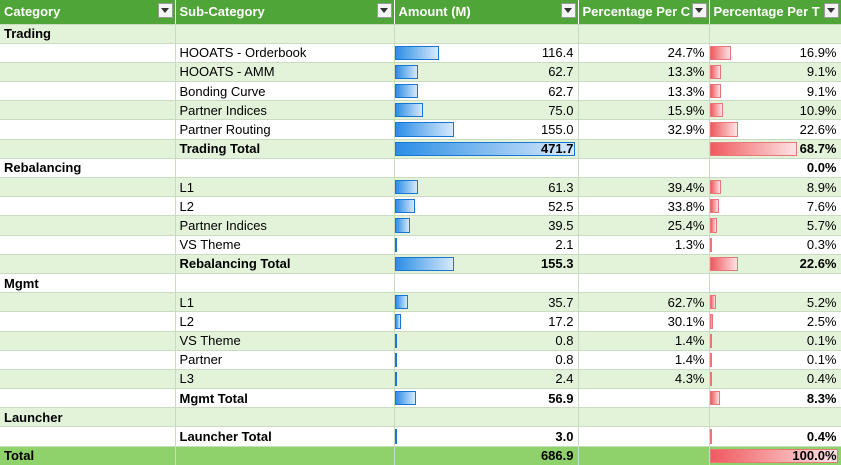 This screenshot has width=841, height=465. What do you see at coordinates (486, 245) in the screenshot?
I see `cell-amount: 2.1` at bounding box center [486, 245].